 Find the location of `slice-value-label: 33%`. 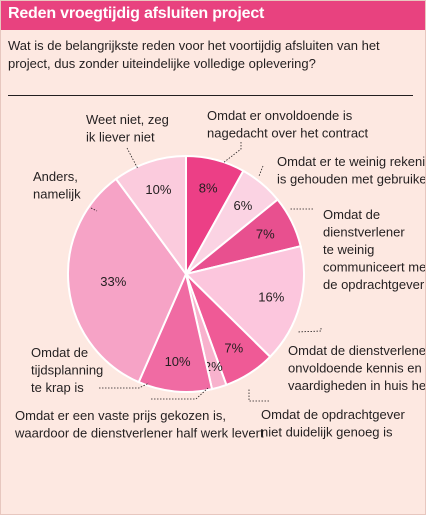

slice-value-label: 33% is located at coordinates (113, 281).